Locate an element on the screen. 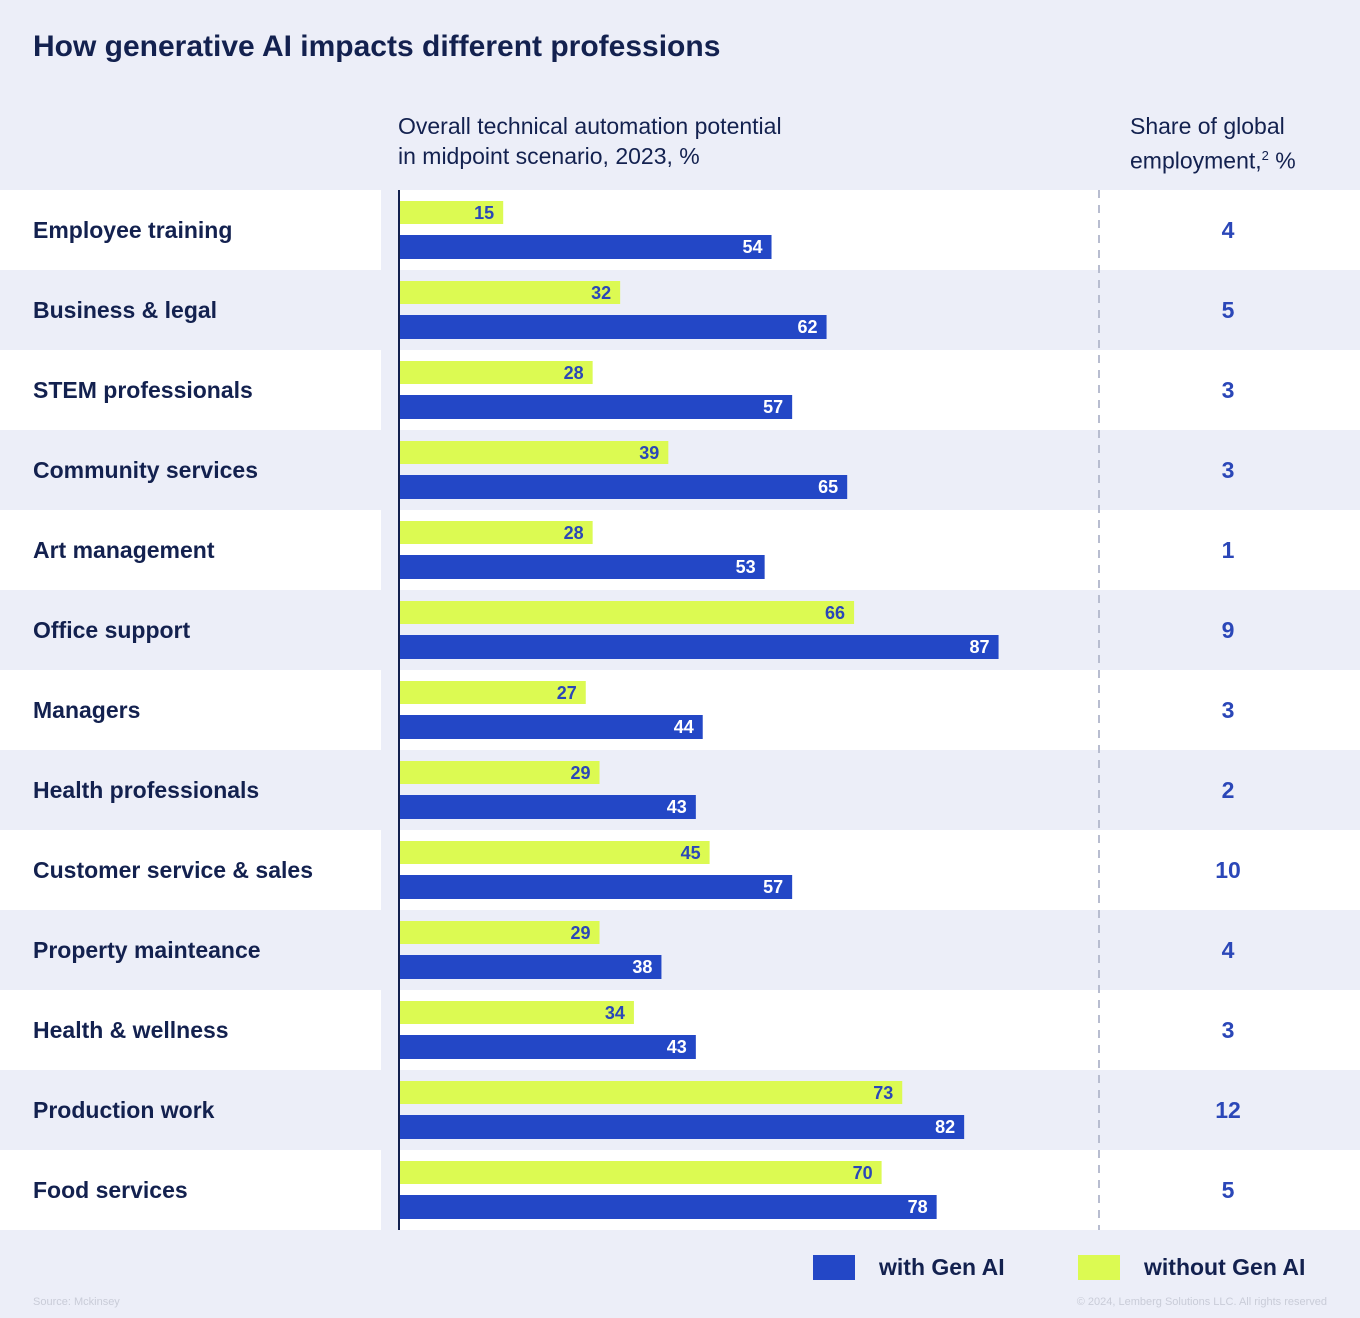 The image size is (1360, 1318). value-label-without: 73 is located at coordinates (883, 1093).